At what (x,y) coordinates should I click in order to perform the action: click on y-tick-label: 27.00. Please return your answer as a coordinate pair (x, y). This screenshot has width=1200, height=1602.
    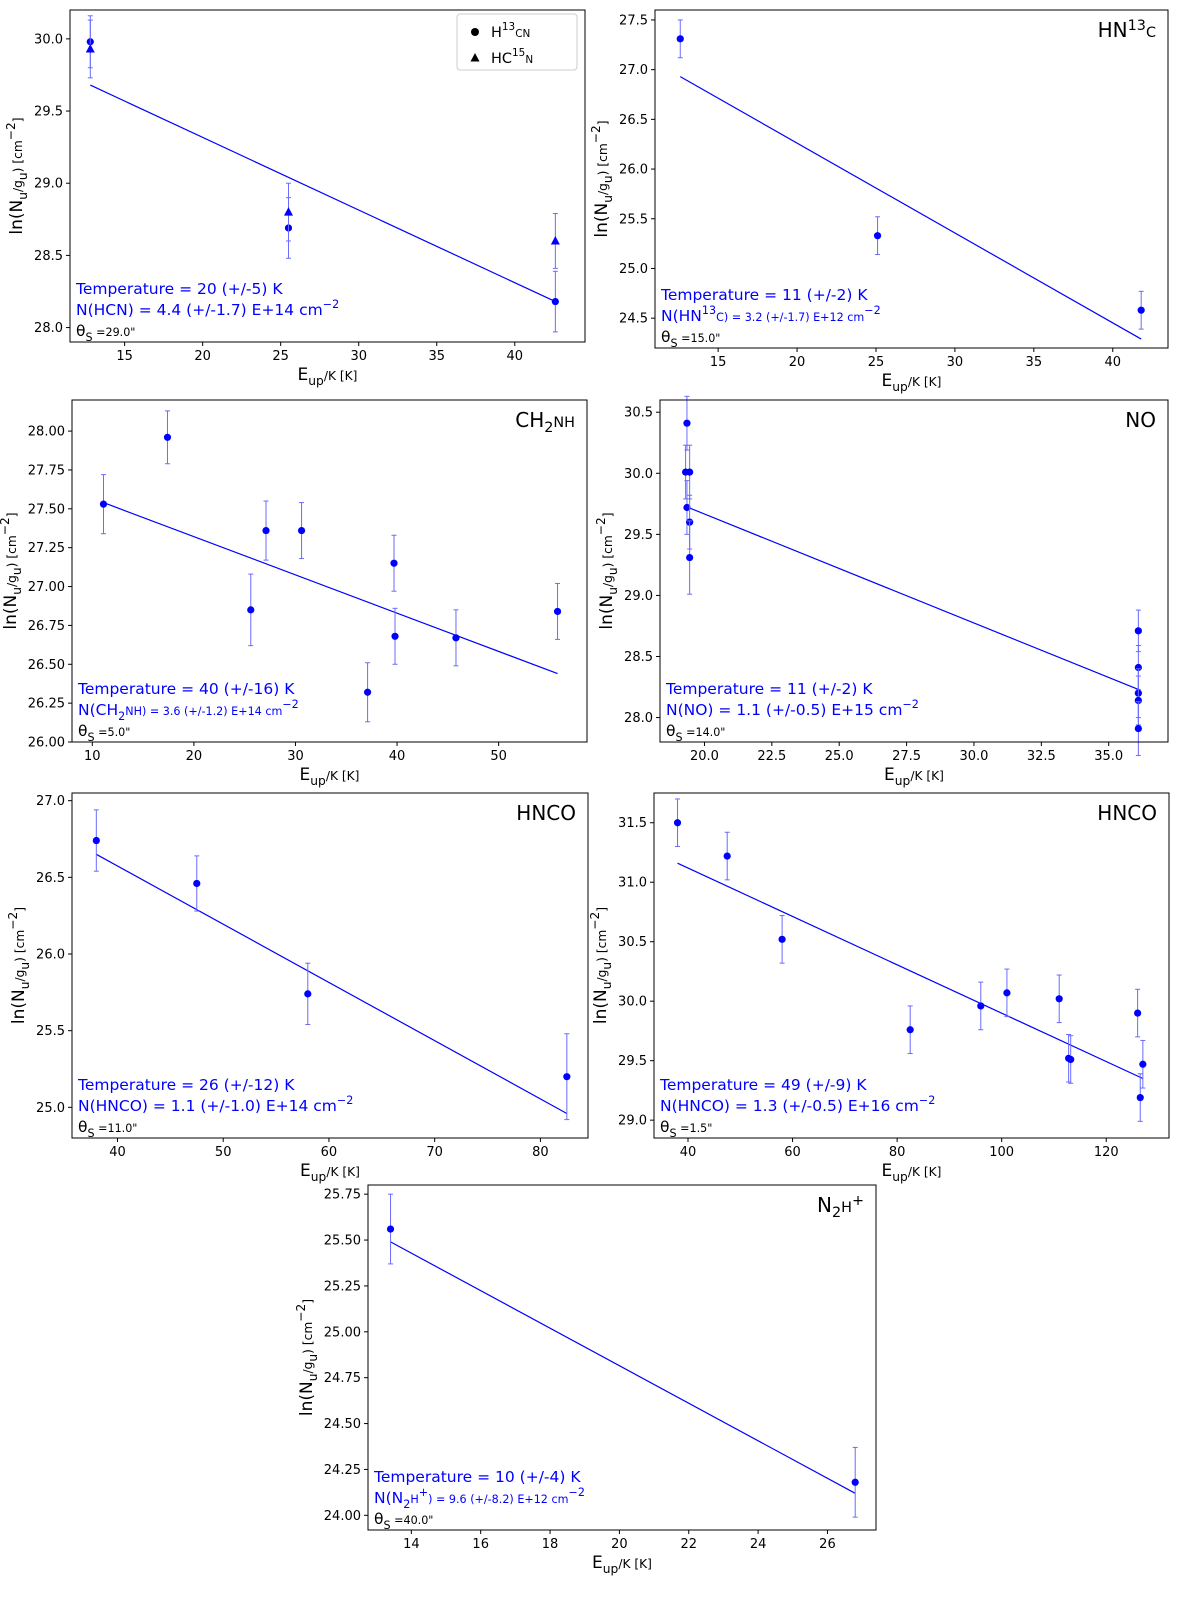
    Looking at the image, I should click on (46, 587).